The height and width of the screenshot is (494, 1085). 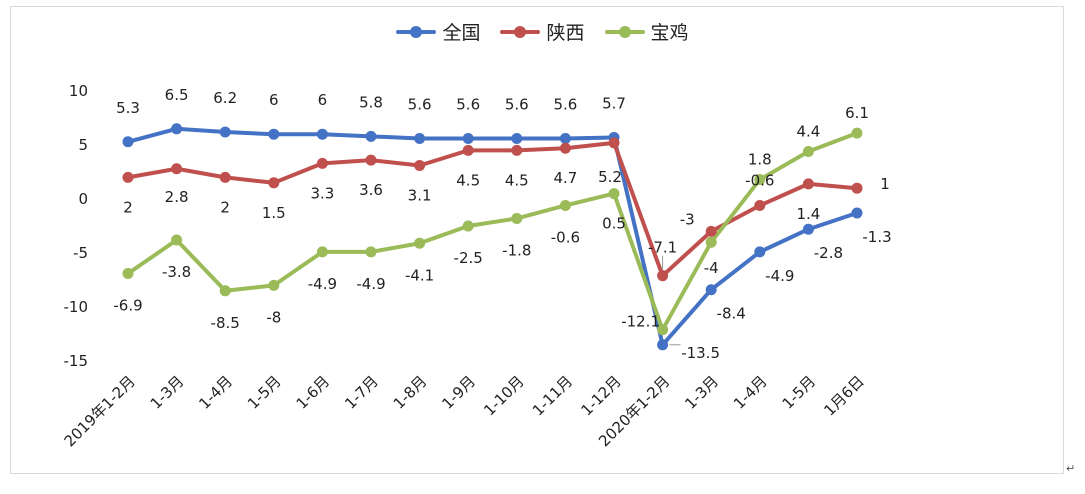 I want to click on data-label: -7.1, so click(x=662, y=248).